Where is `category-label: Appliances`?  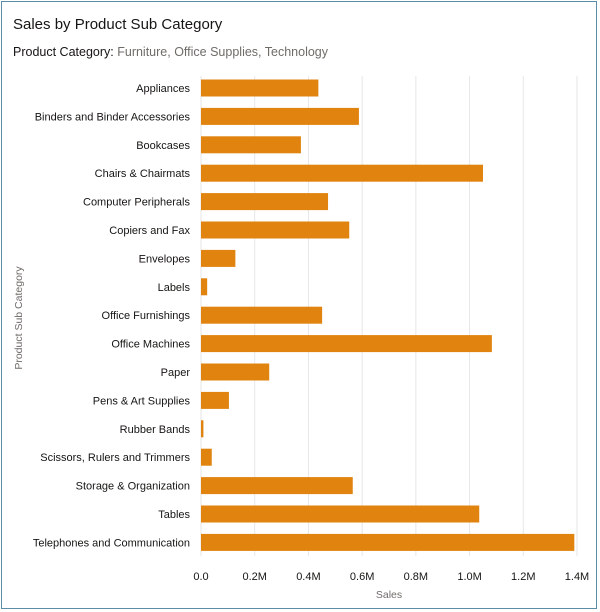 category-label: Appliances is located at coordinates (163, 89).